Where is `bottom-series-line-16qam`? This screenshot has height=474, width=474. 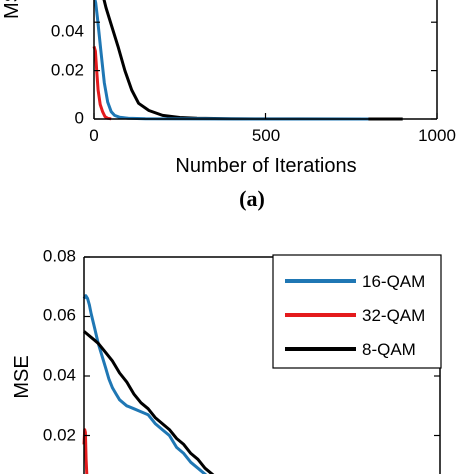
bottom-series-line-16qam is located at coordinates (145, 384).